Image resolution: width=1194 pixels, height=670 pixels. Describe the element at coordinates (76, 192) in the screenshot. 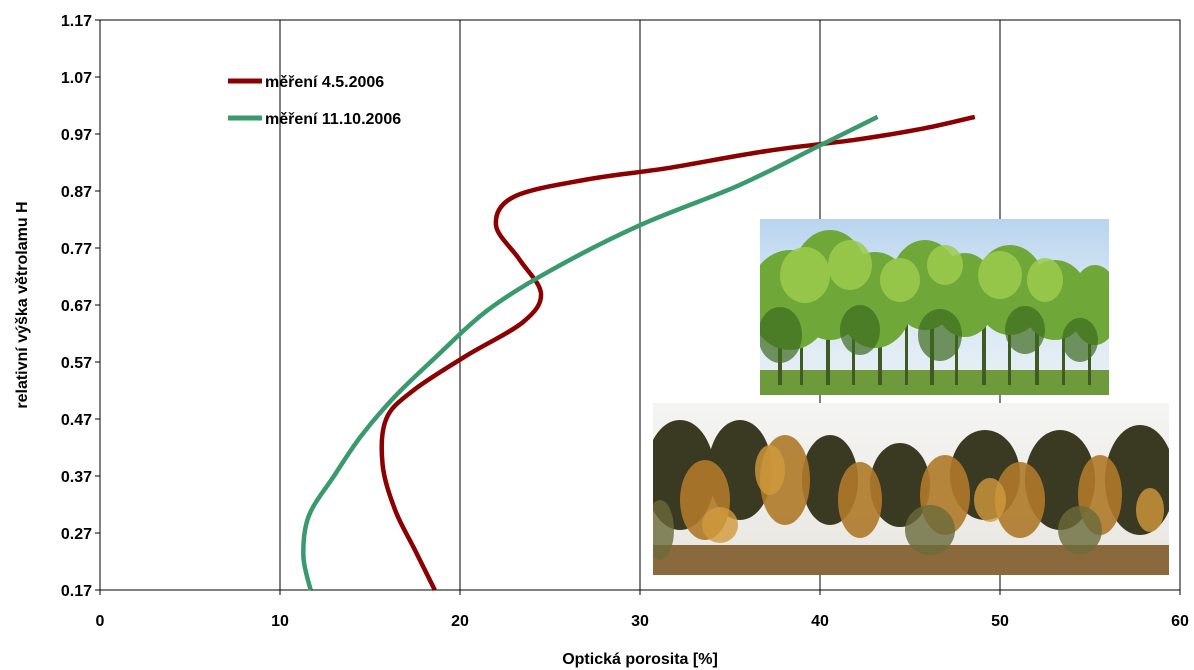

I see `y-tick-label: 0.87` at that location.